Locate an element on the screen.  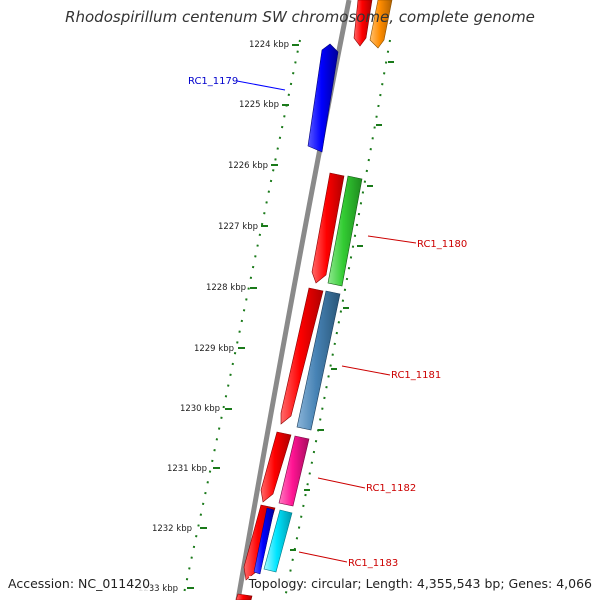
scale-label: 1233 kbp is located at coordinates (158, 589).